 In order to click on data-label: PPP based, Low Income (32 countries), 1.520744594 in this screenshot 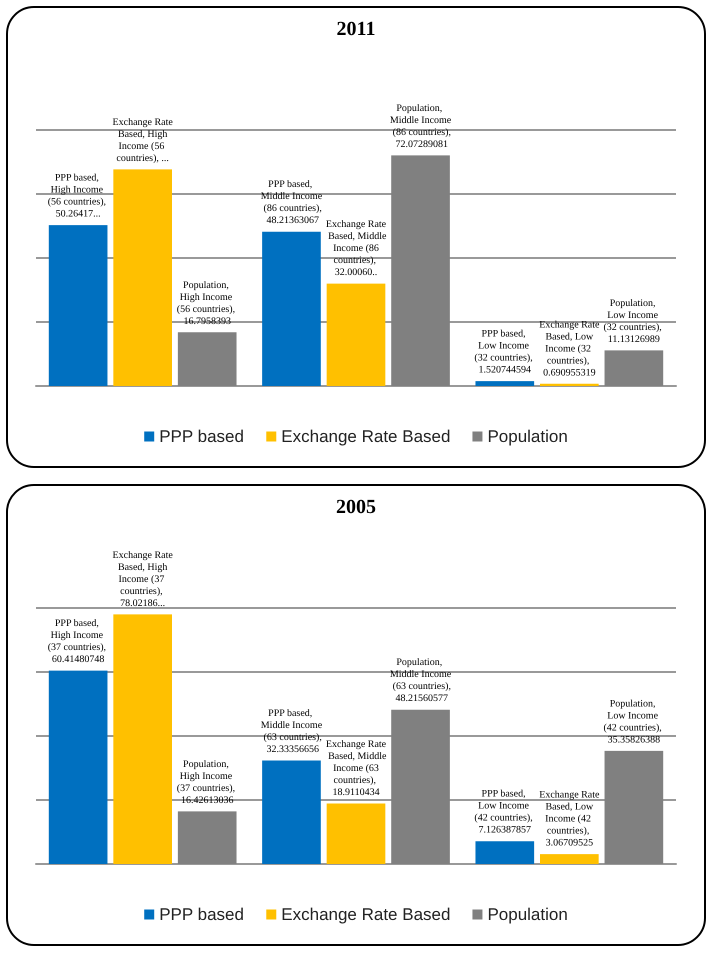, I will do `click(505, 352)`.